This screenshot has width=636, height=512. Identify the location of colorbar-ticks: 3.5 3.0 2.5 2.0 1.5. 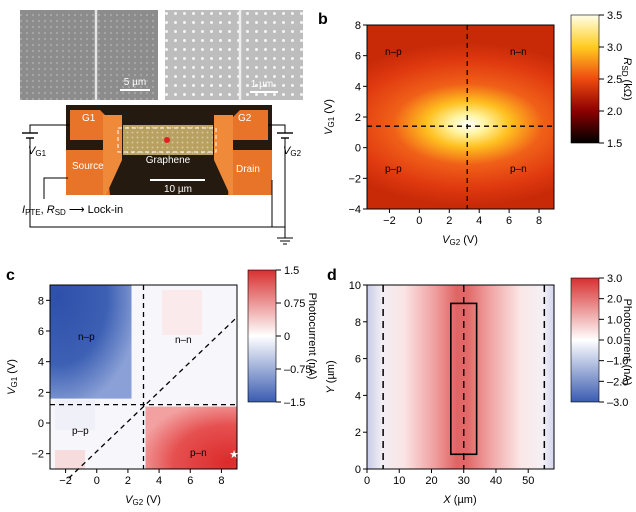
(610, 80).